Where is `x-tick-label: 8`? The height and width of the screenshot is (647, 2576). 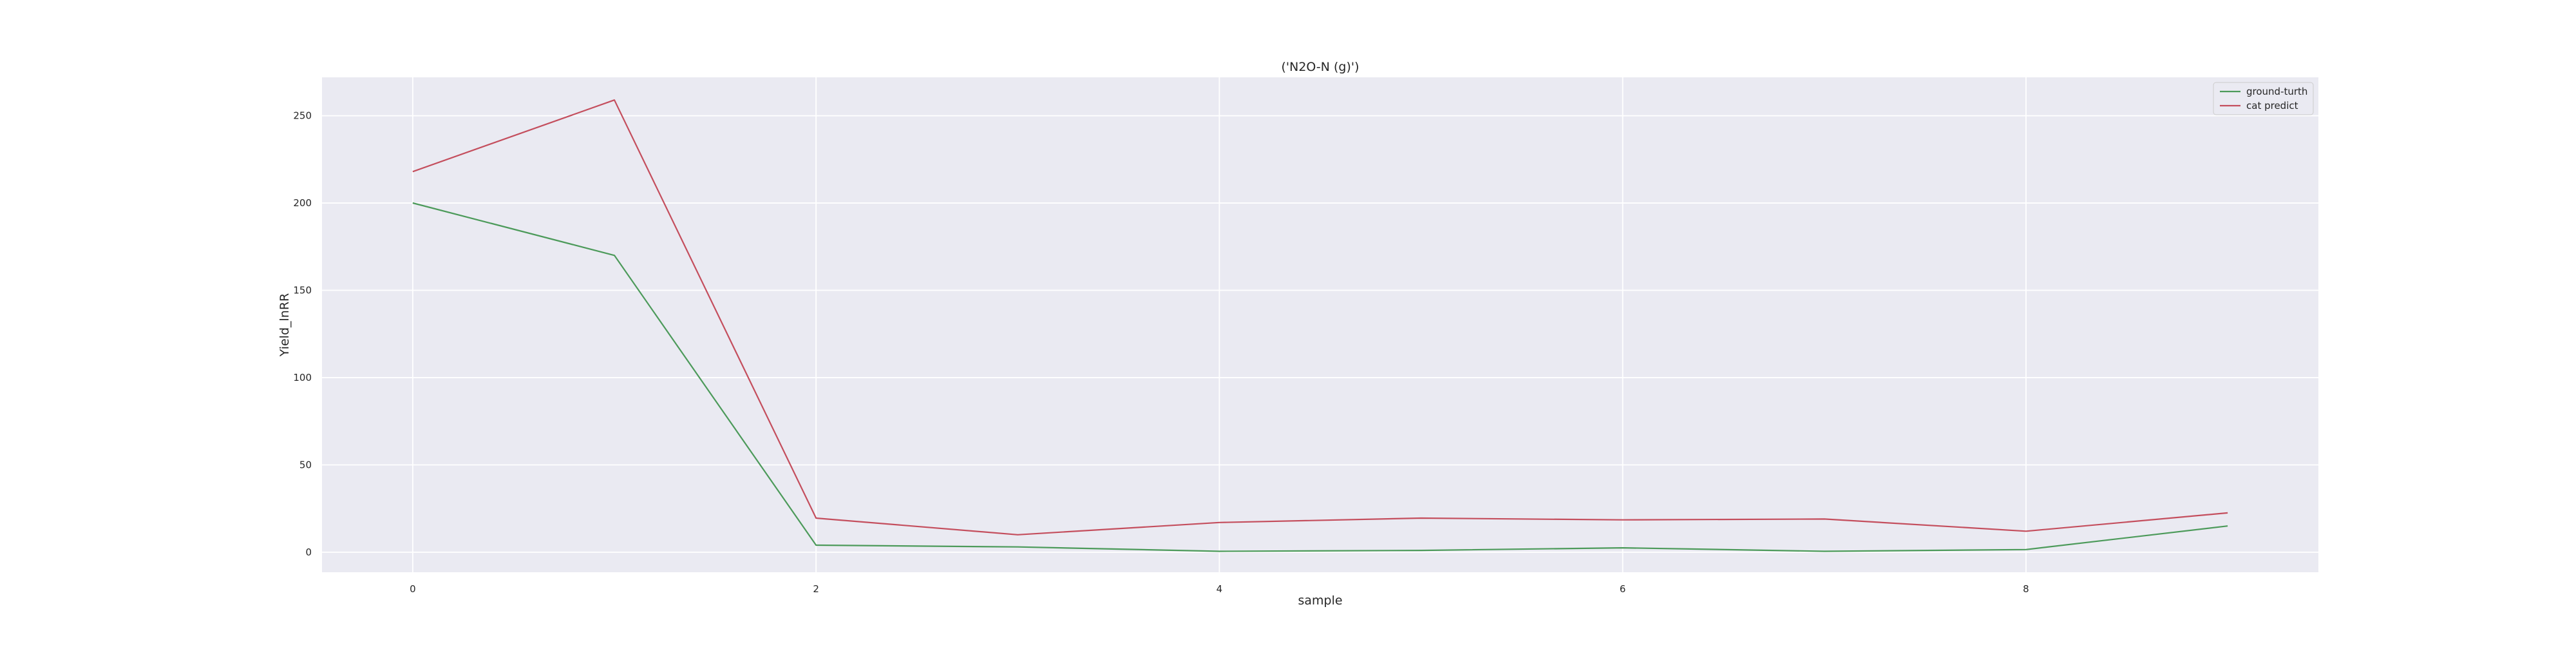
x-tick-label: 8 is located at coordinates (2026, 589).